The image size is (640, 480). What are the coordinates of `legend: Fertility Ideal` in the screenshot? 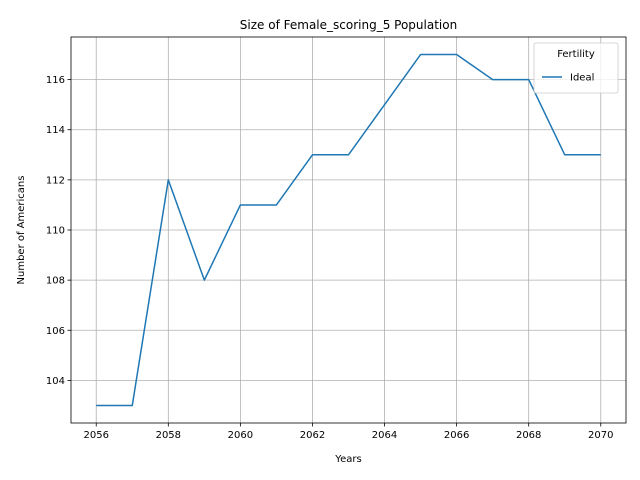 It's located at (576, 68).